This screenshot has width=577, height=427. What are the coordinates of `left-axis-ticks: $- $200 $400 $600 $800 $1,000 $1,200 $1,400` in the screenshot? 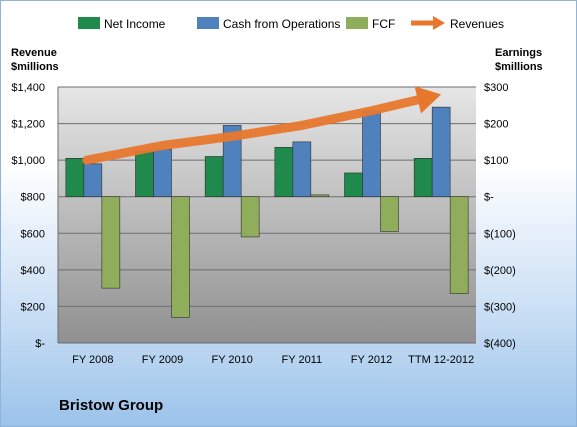 It's located at (28, 216).